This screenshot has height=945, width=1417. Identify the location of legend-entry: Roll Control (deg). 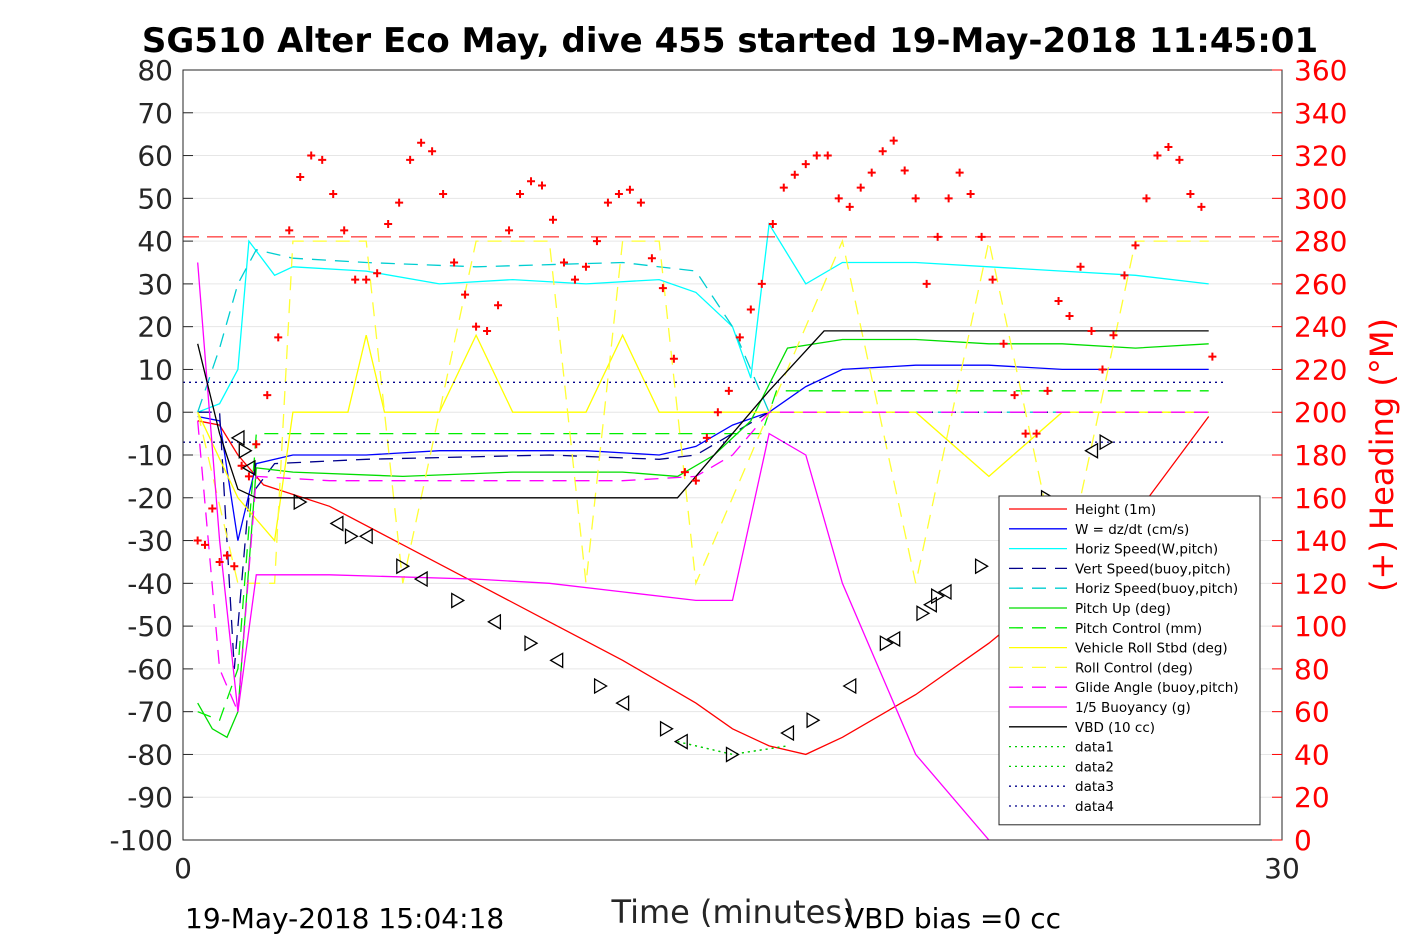
(1134, 668).